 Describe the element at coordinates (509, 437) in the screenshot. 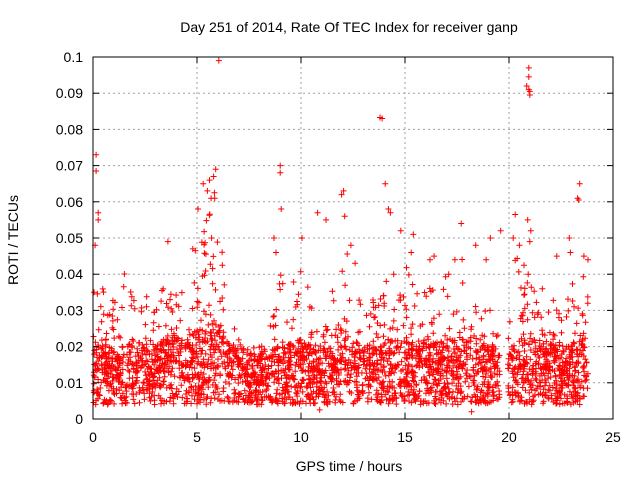

I see `x-tick-label: 20` at that location.